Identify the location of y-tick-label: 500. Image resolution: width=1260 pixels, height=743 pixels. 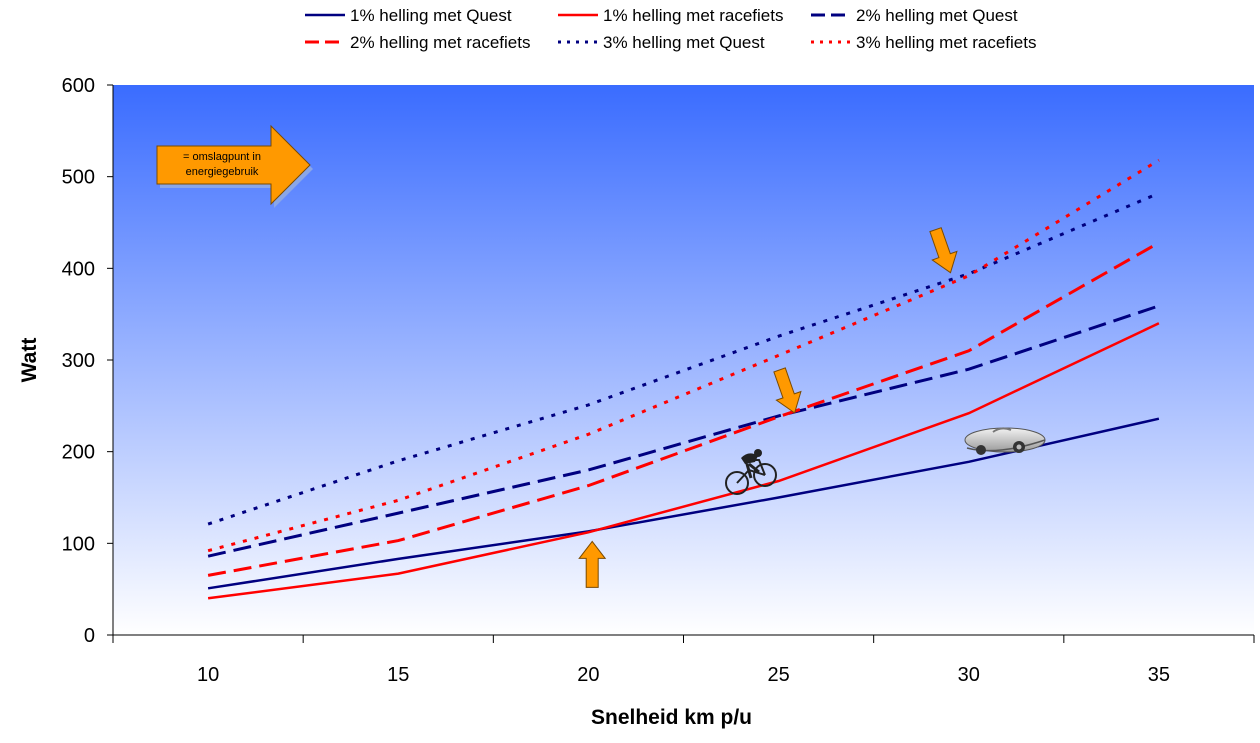
(78, 178).